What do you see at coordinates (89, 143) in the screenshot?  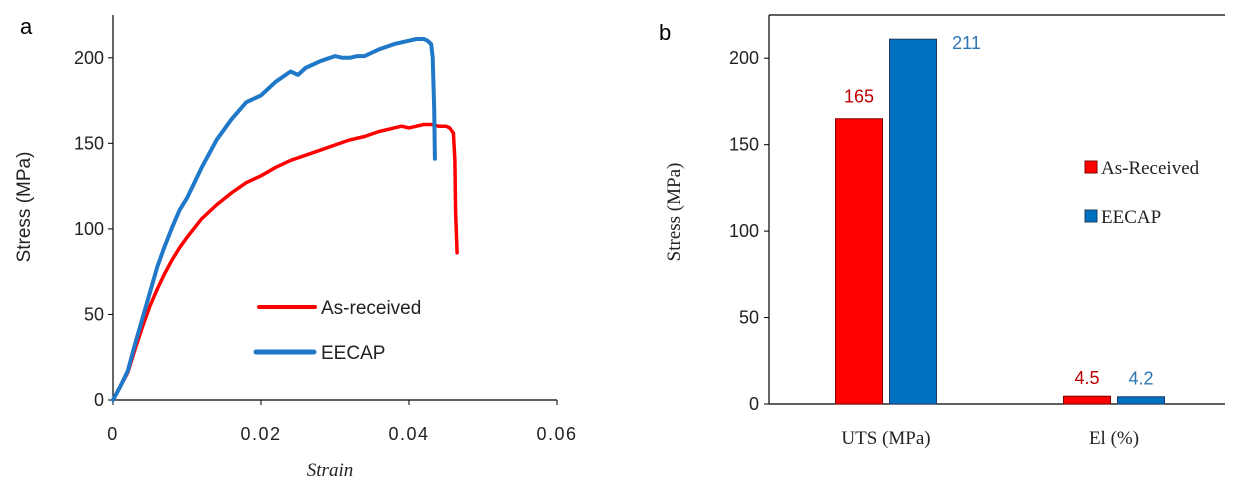 I see `panel-a-y-tick-label: 150` at bounding box center [89, 143].